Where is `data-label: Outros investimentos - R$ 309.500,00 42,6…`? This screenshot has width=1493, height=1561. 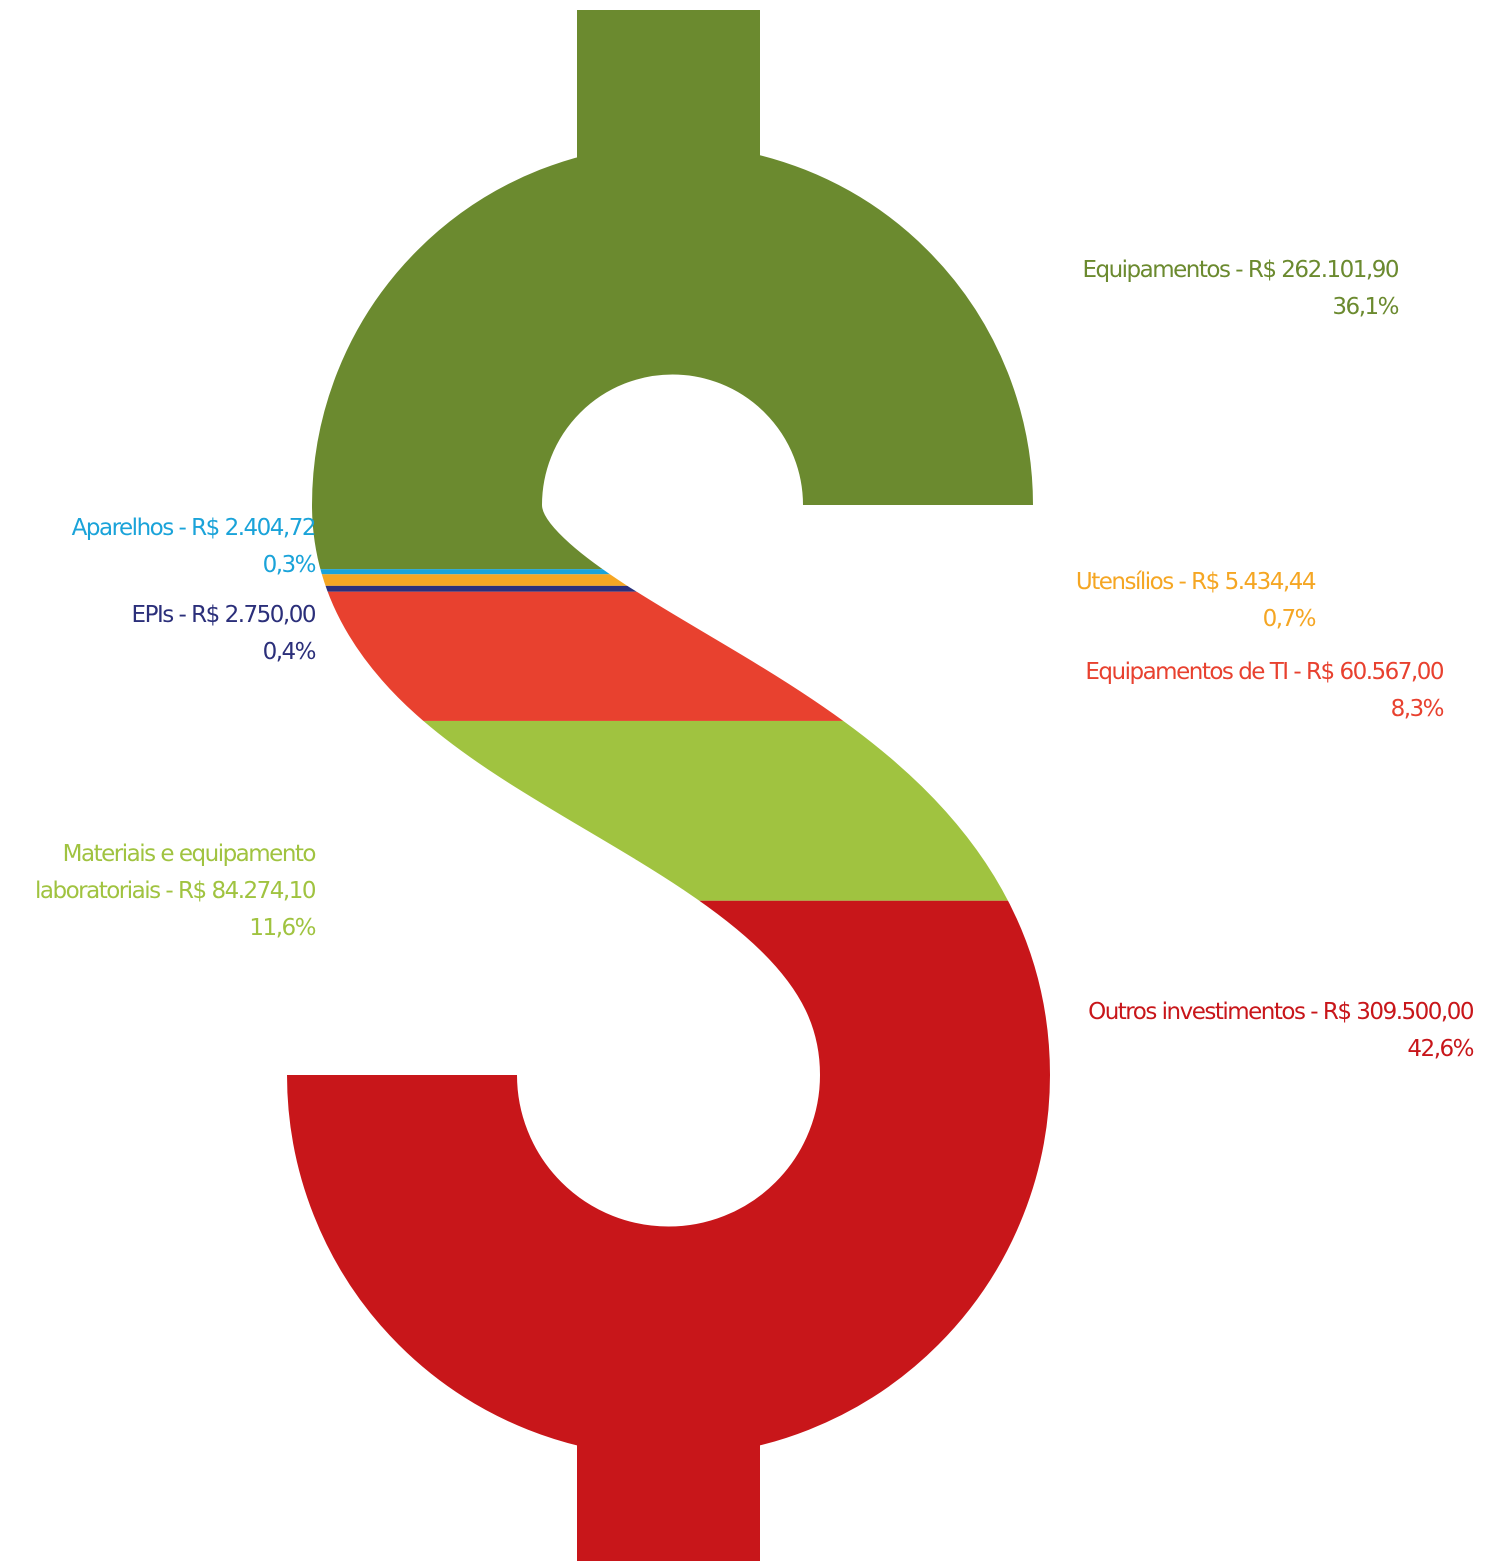 data-label: Outros investimentos - R$ 309.500,00 42,6… is located at coordinates (1254, 1031).